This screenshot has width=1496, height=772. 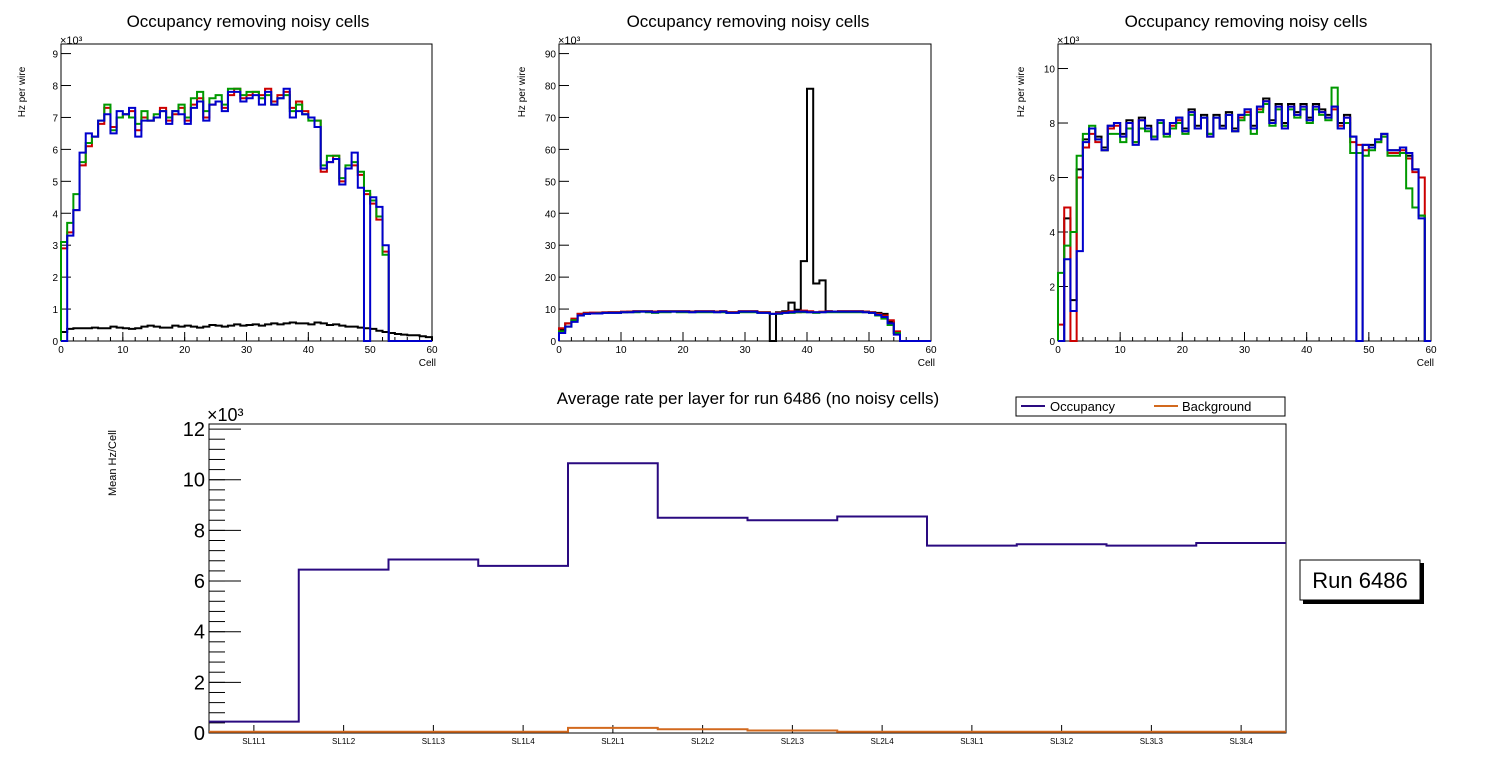 I want to click on x-category-label: SL2L4, so click(x=883, y=741).